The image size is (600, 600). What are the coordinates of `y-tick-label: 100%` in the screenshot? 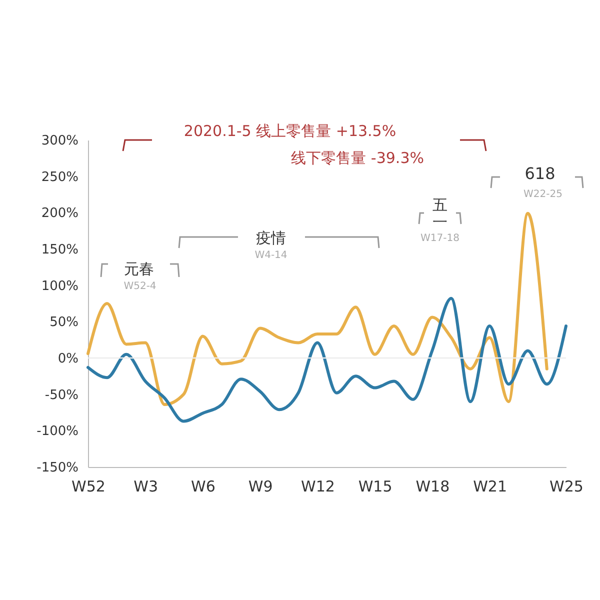 It's located at (59, 286).